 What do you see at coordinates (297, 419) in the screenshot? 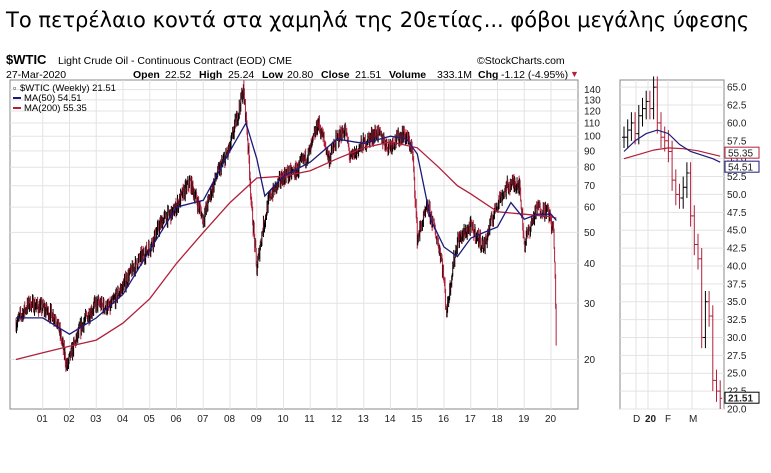
I see `main-x-axis: 01 02 03 04 05 06 07 08 09 10 11 12 13 14 15 16 17 18 19 20` at bounding box center [297, 419].